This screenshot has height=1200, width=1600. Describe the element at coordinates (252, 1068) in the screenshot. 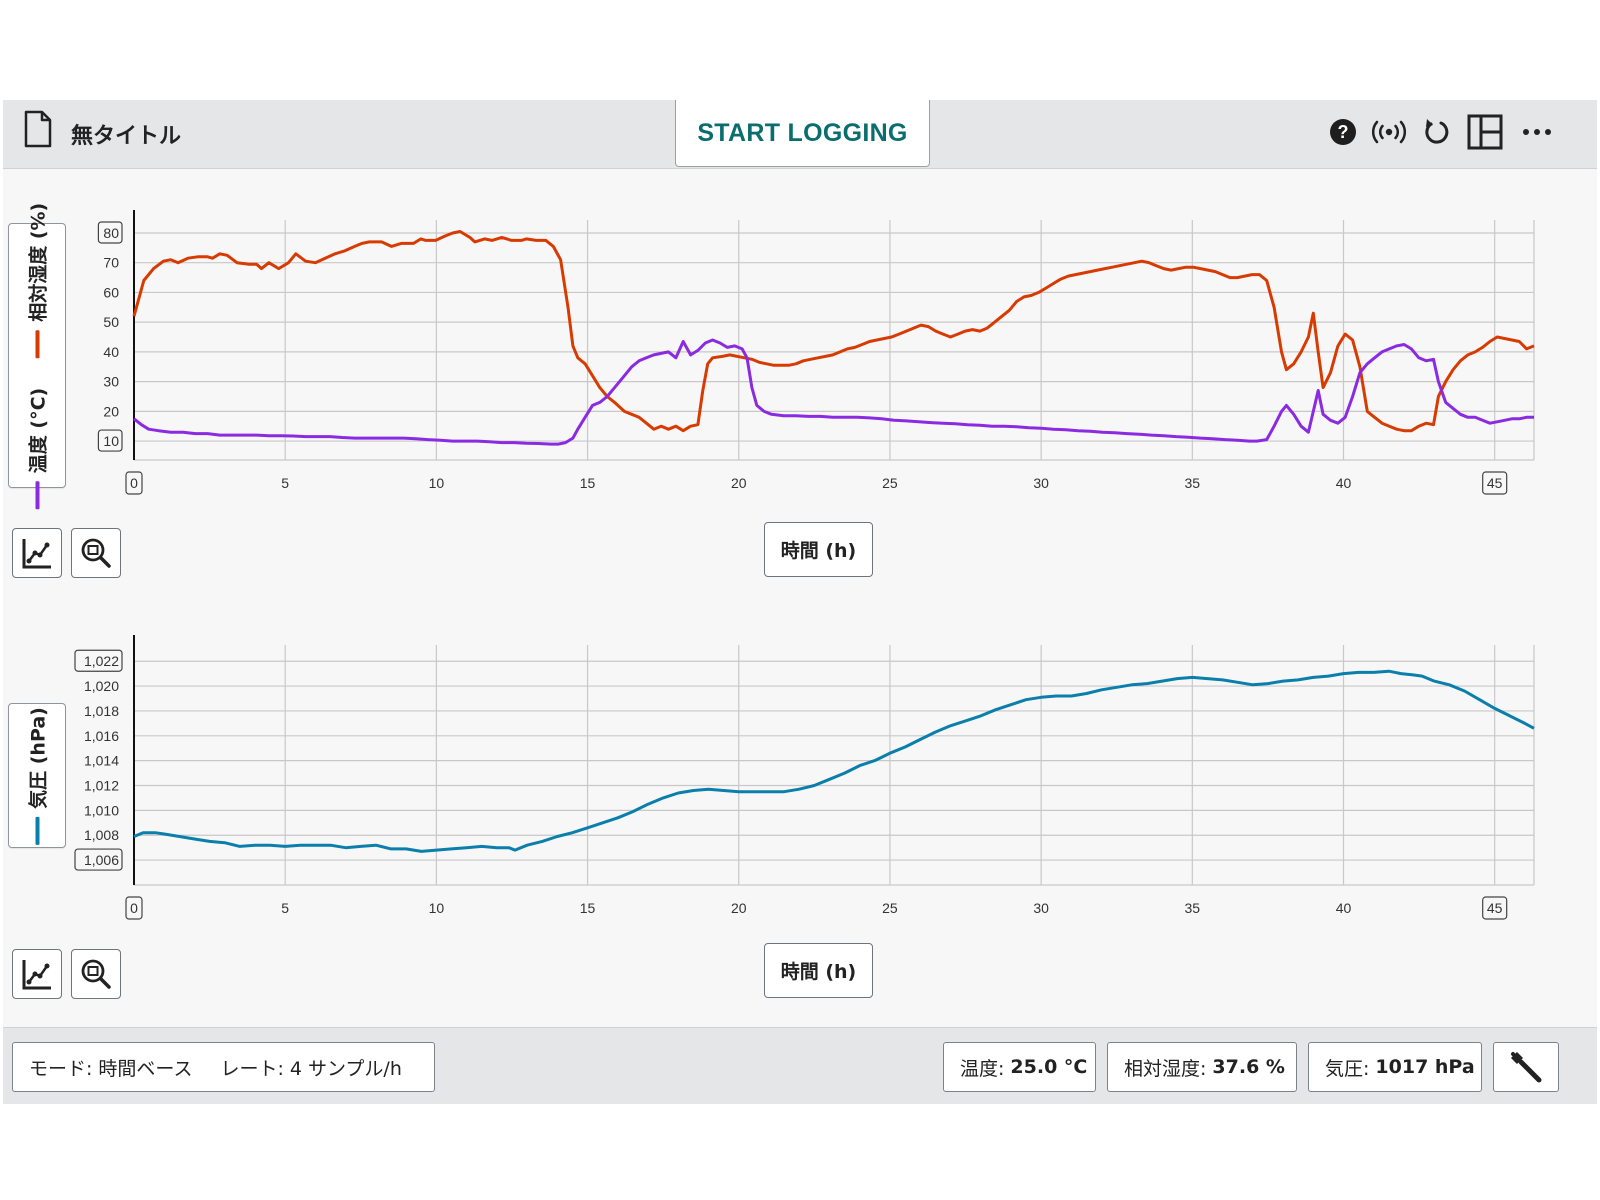

I see `rate-label: レート:` at that location.